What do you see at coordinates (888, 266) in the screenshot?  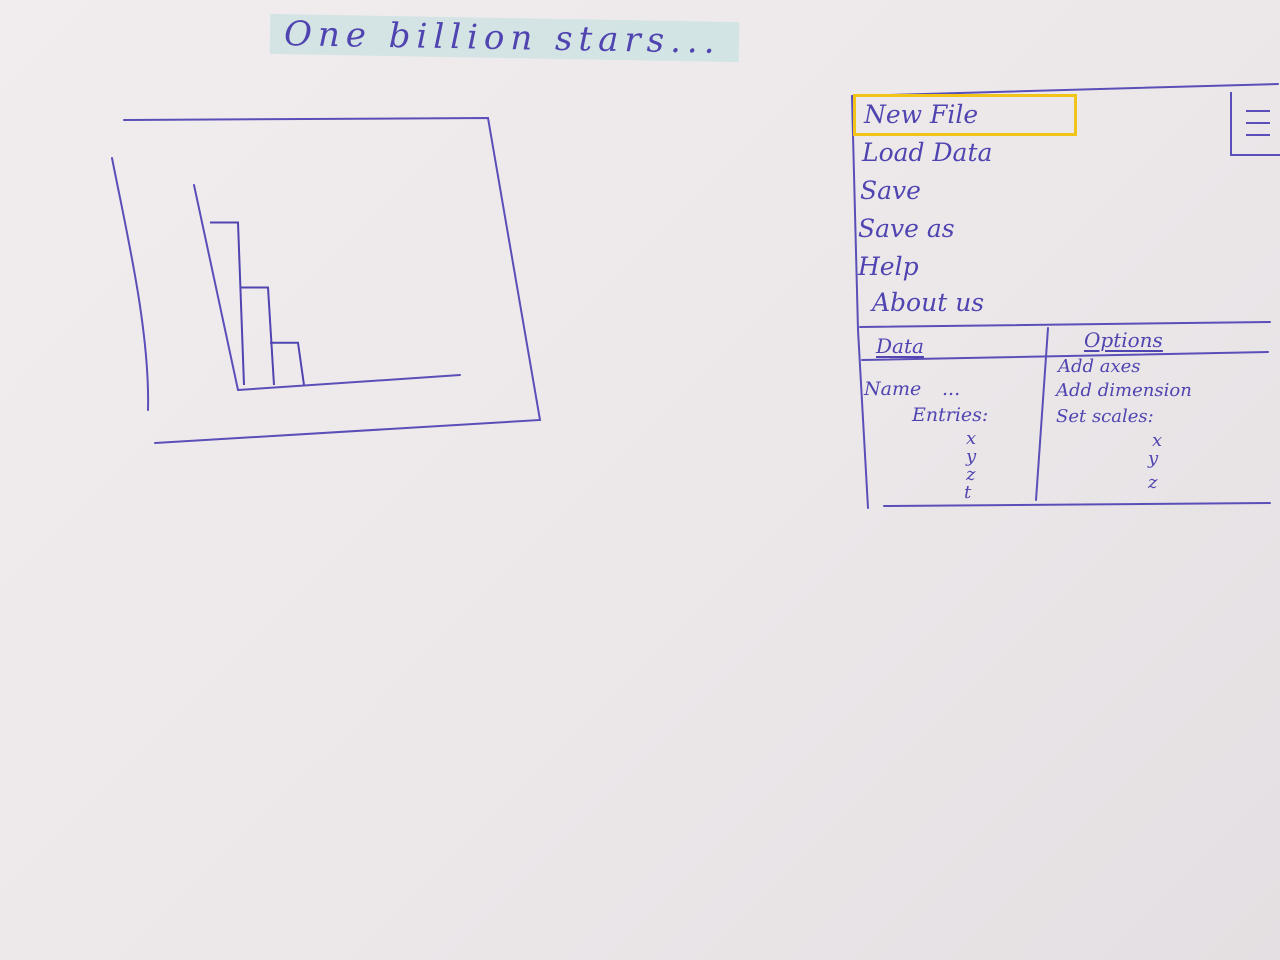 I see `menu-item-help: Help` at bounding box center [888, 266].